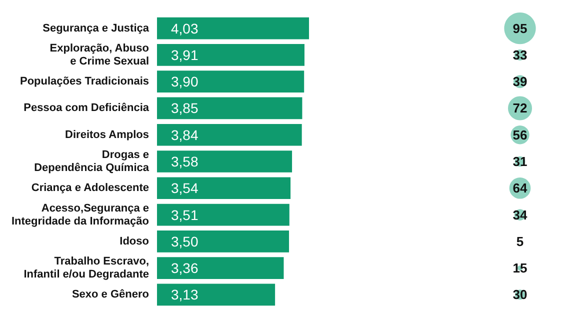  What do you see at coordinates (84, 82) in the screenshot?
I see `y-tick-label: Populações Tradicionais` at bounding box center [84, 82].